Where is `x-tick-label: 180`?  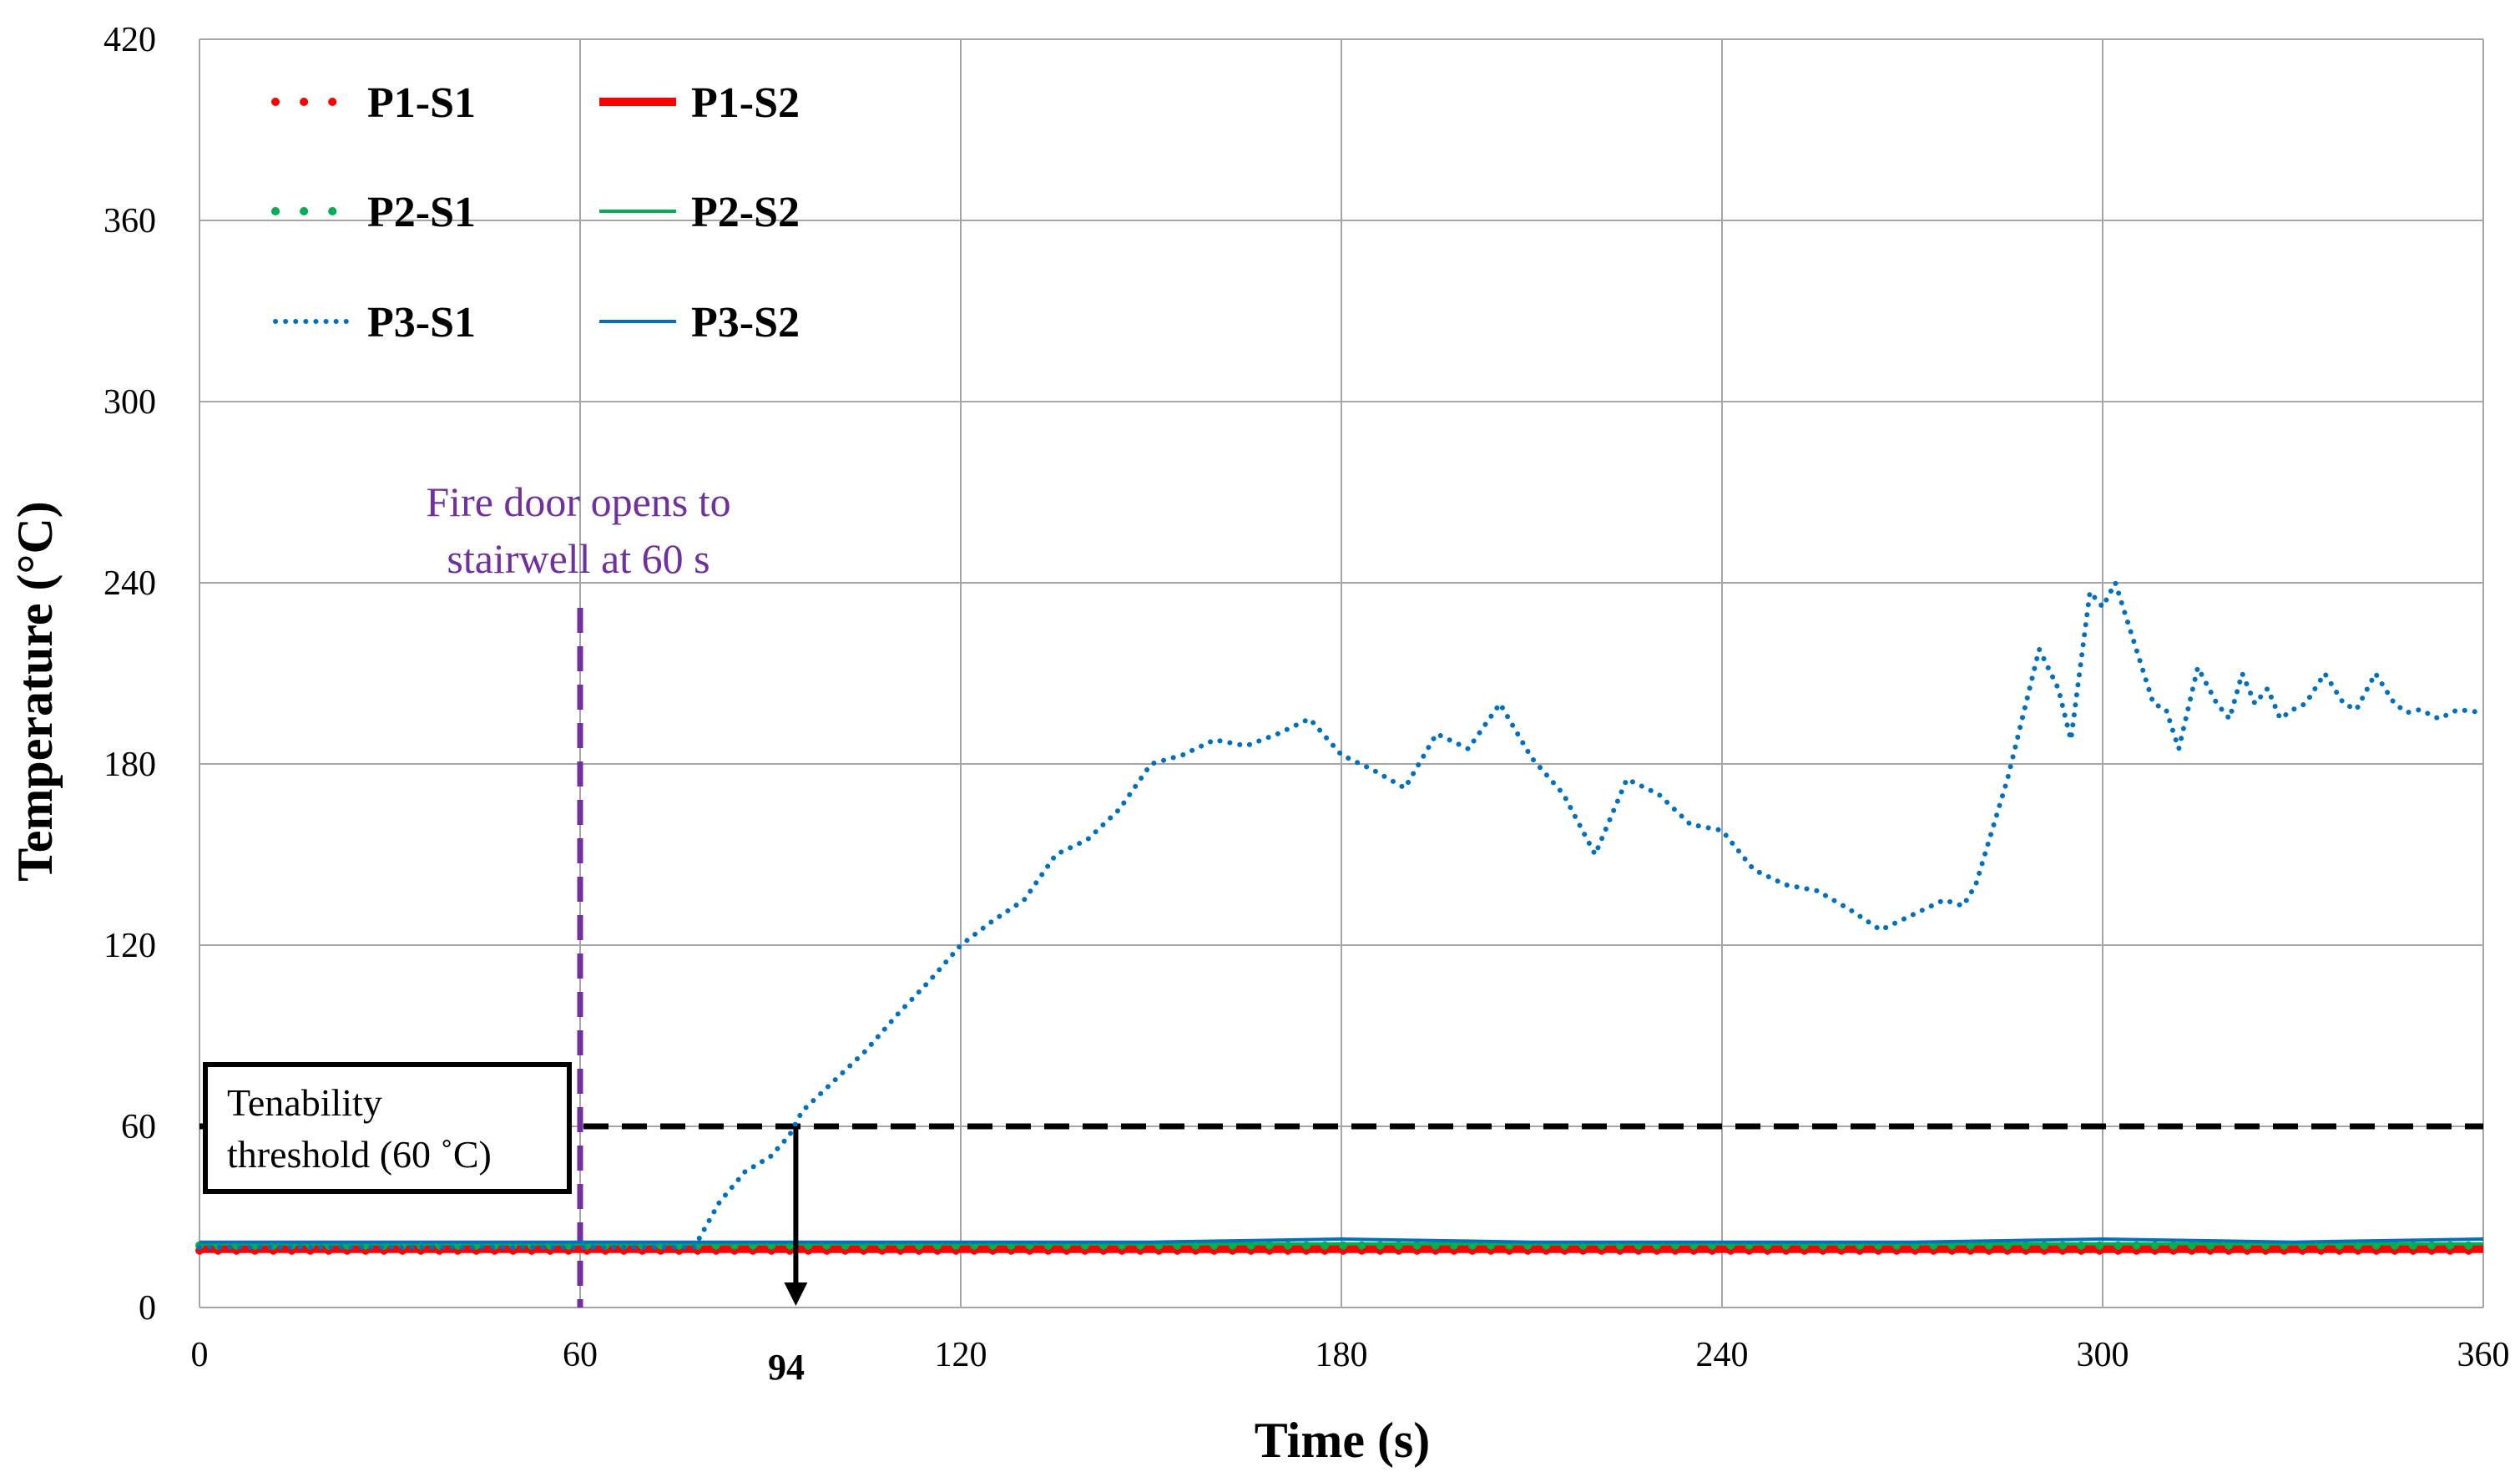 x-tick-label: 180 is located at coordinates (1342, 1355).